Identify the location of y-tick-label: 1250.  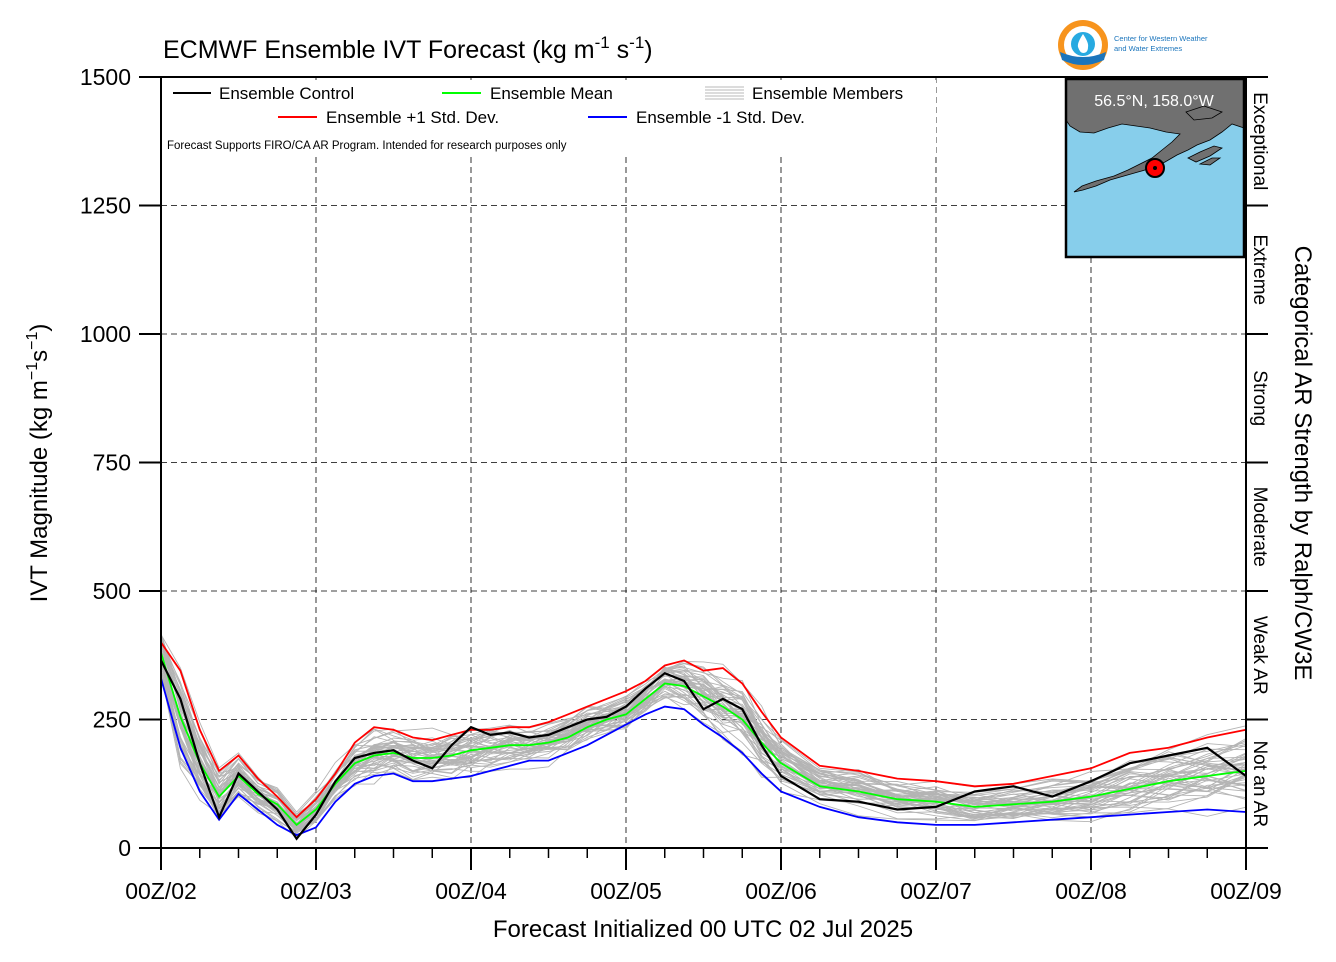
(105, 206).